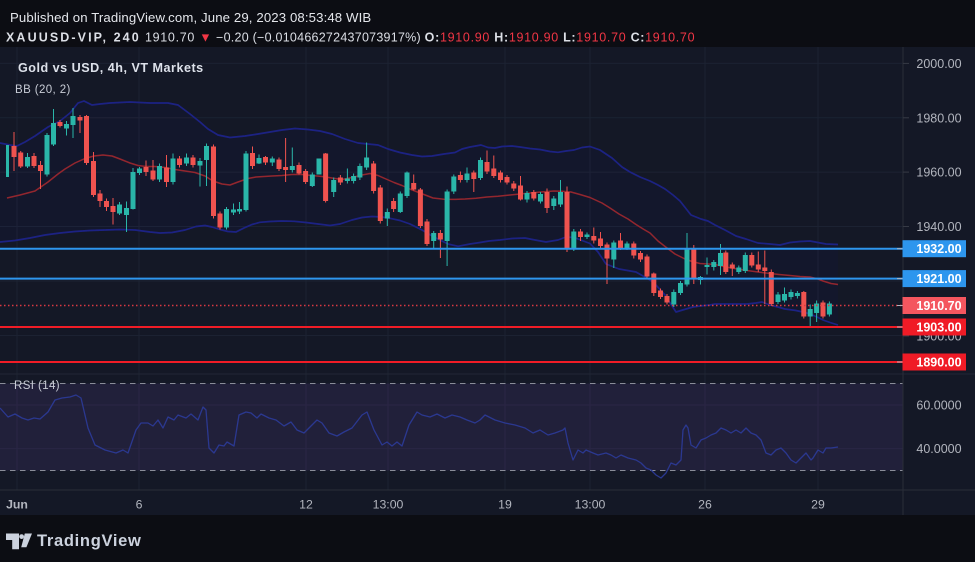  What do you see at coordinates (306, 505) in the screenshot?
I see `svg-text: 12` at bounding box center [306, 505].